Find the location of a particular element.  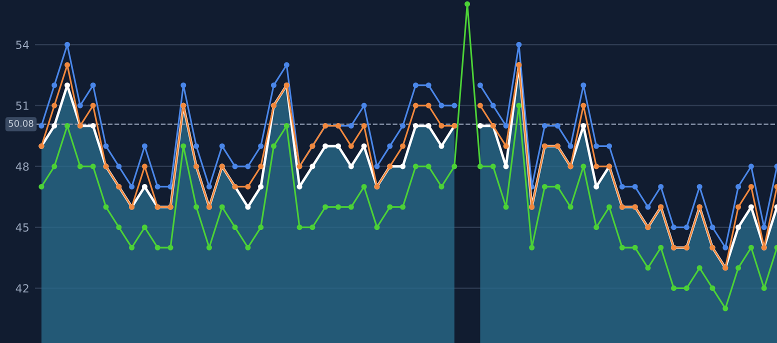

ref-line-label: 50.08 is located at coordinates (21, 123).